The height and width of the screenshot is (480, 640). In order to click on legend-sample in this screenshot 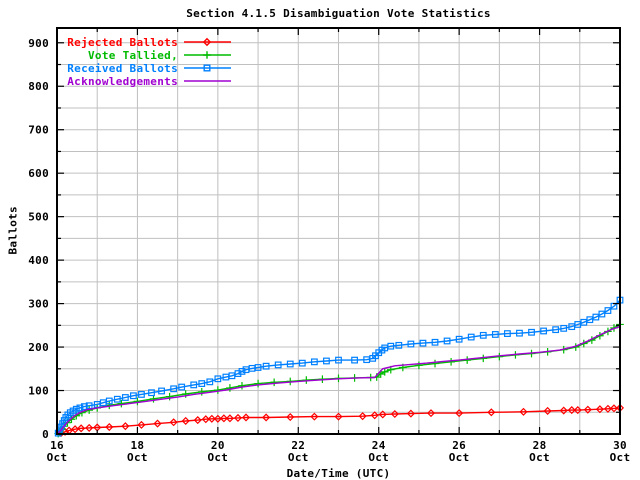, I will do `click(207, 55)`.